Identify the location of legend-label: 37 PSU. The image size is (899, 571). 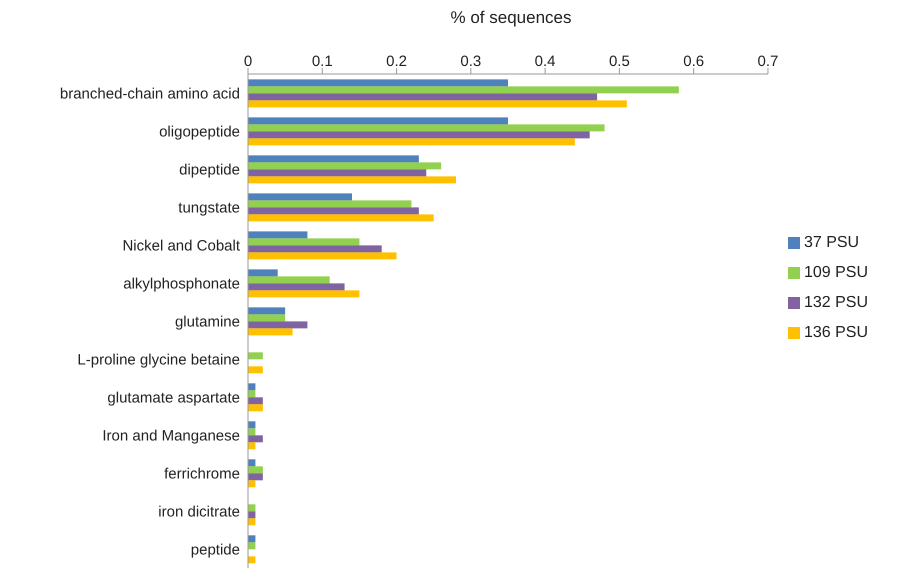
(832, 242).